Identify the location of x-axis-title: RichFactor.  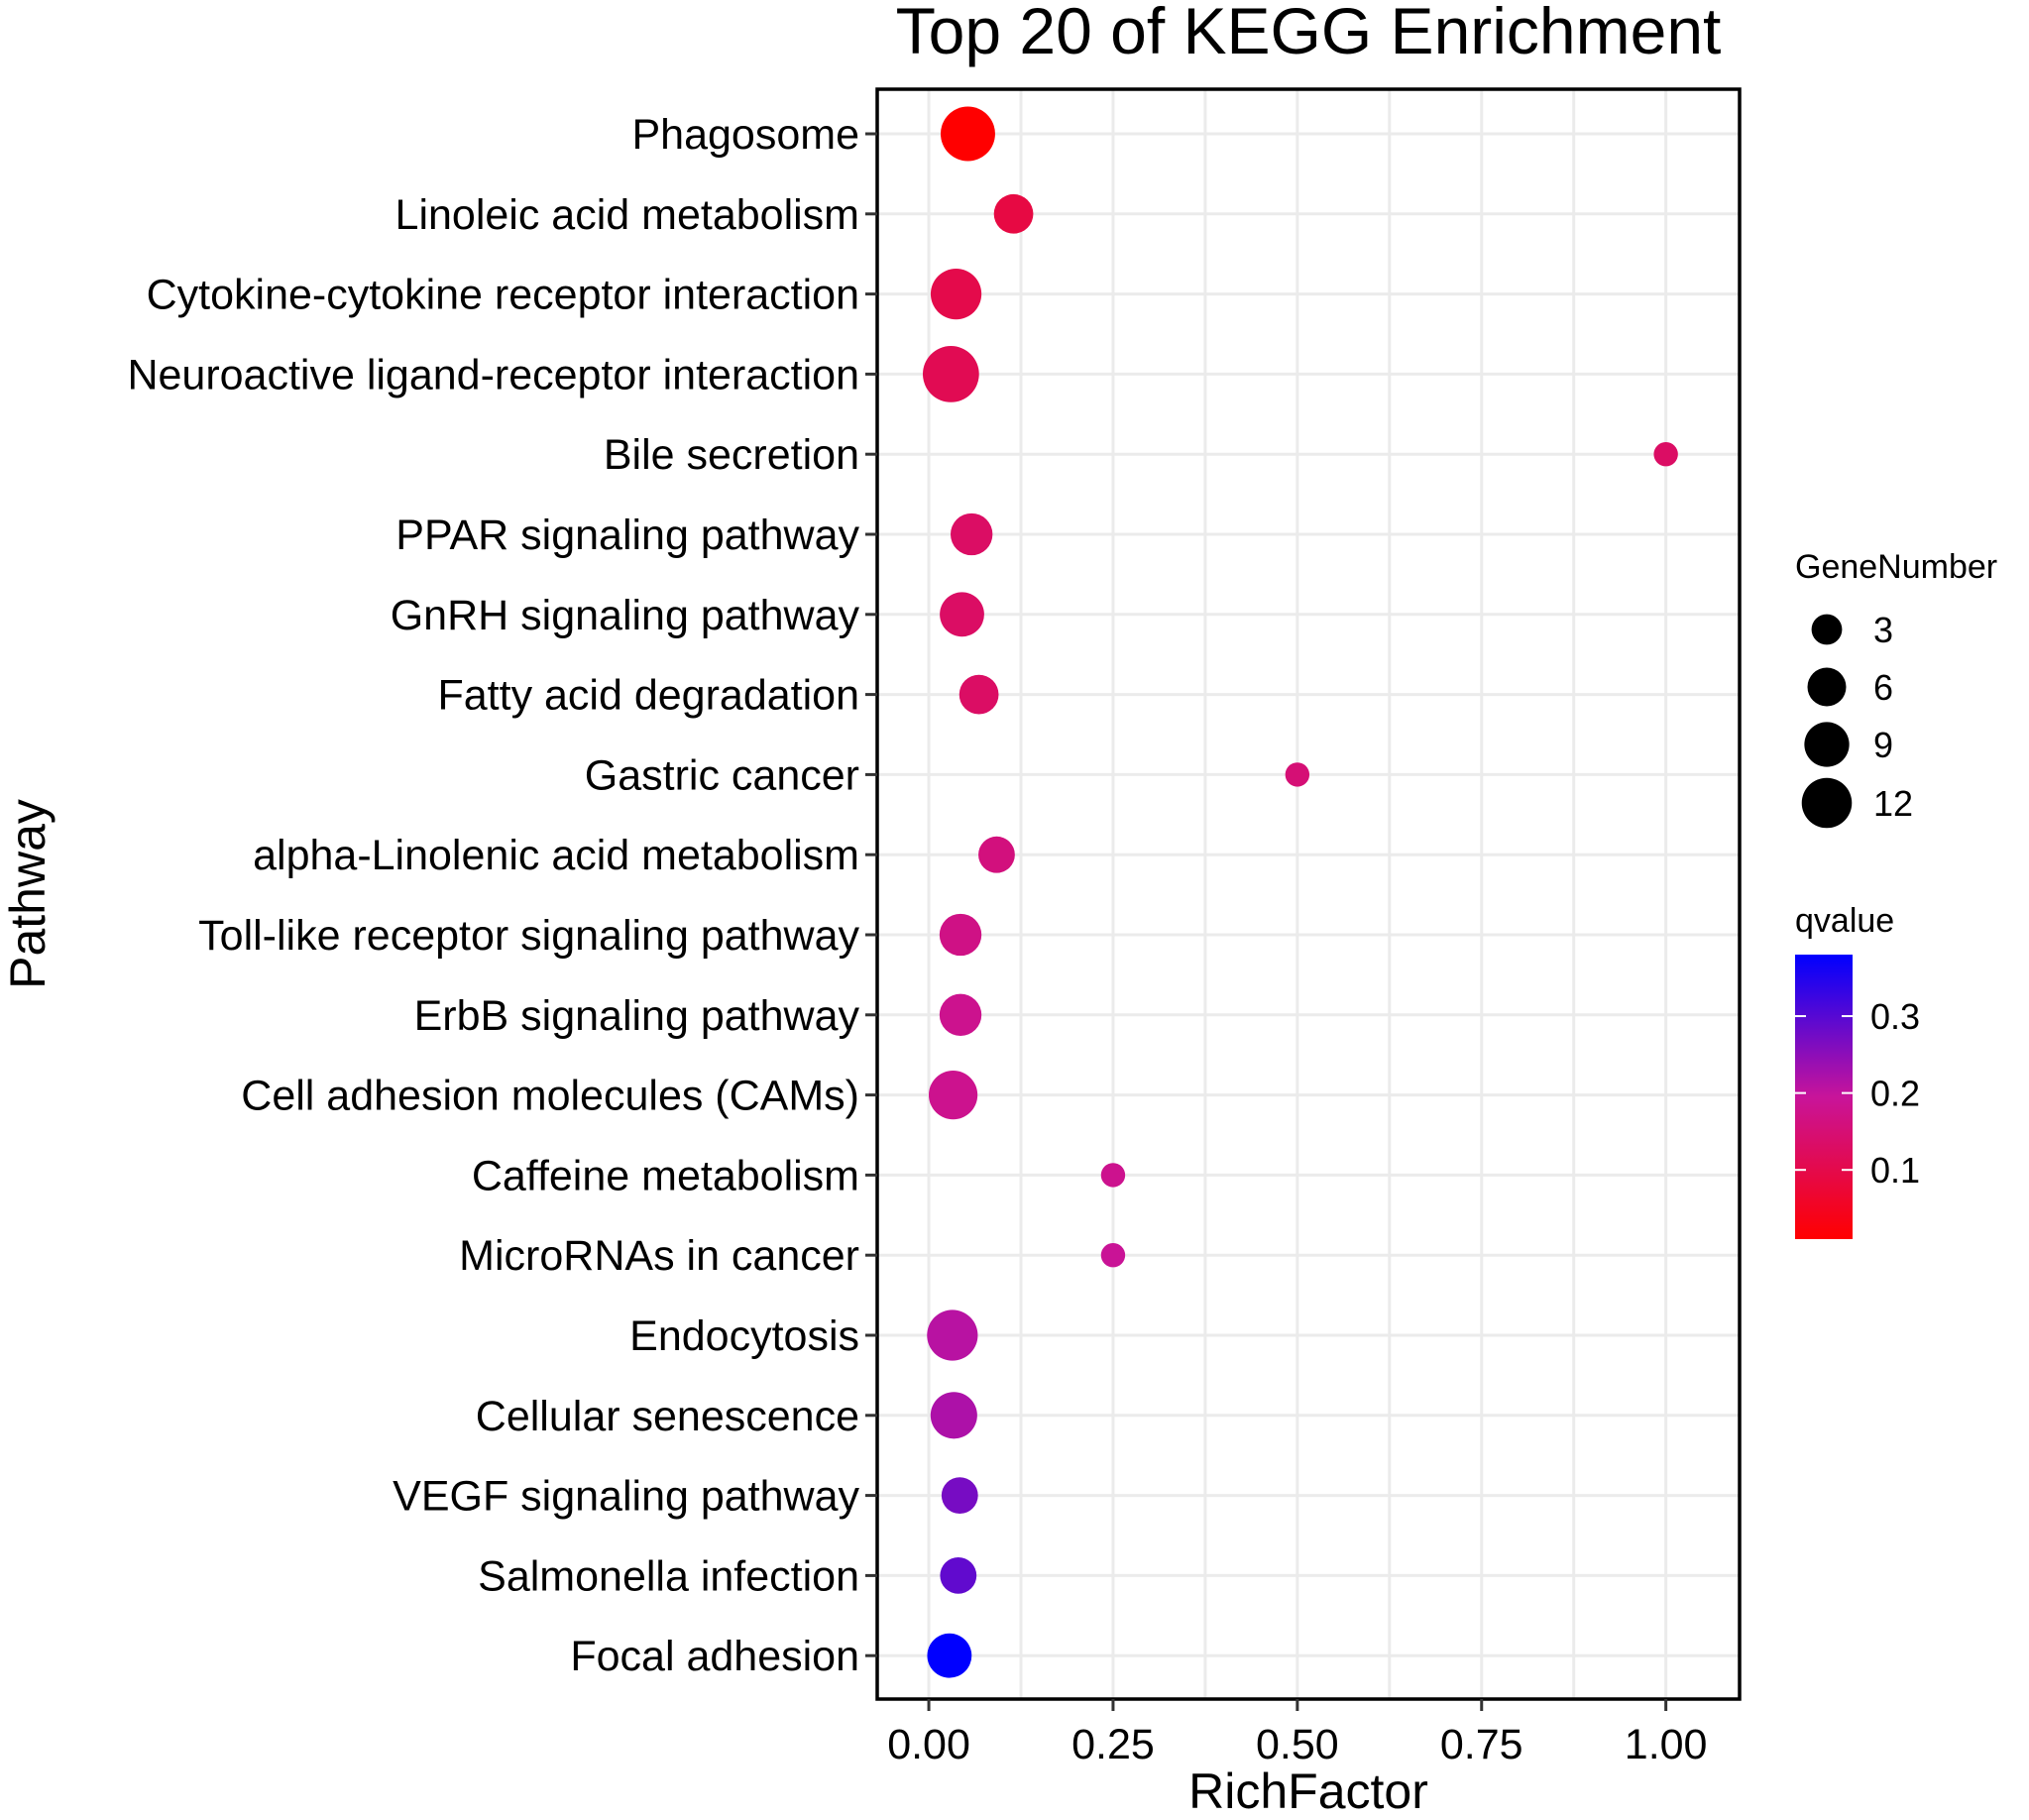
(1308, 1789).